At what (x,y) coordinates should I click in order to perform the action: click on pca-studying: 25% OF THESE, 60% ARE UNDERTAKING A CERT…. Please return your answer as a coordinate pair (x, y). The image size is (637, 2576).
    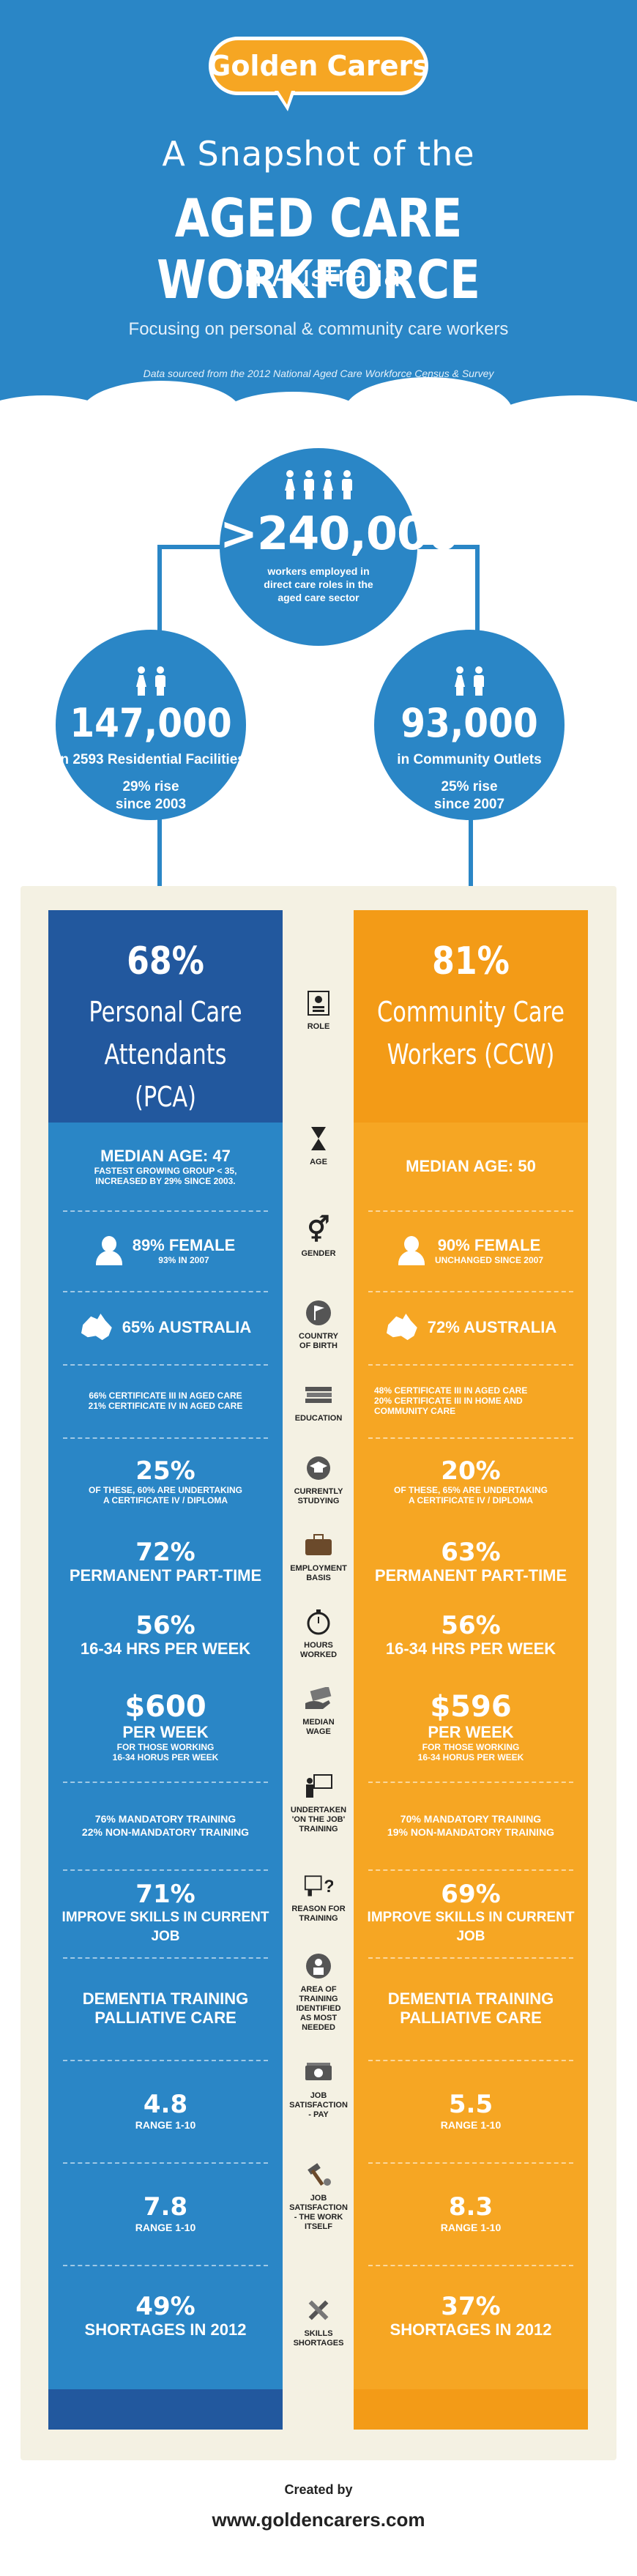
    Looking at the image, I should click on (165, 1481).